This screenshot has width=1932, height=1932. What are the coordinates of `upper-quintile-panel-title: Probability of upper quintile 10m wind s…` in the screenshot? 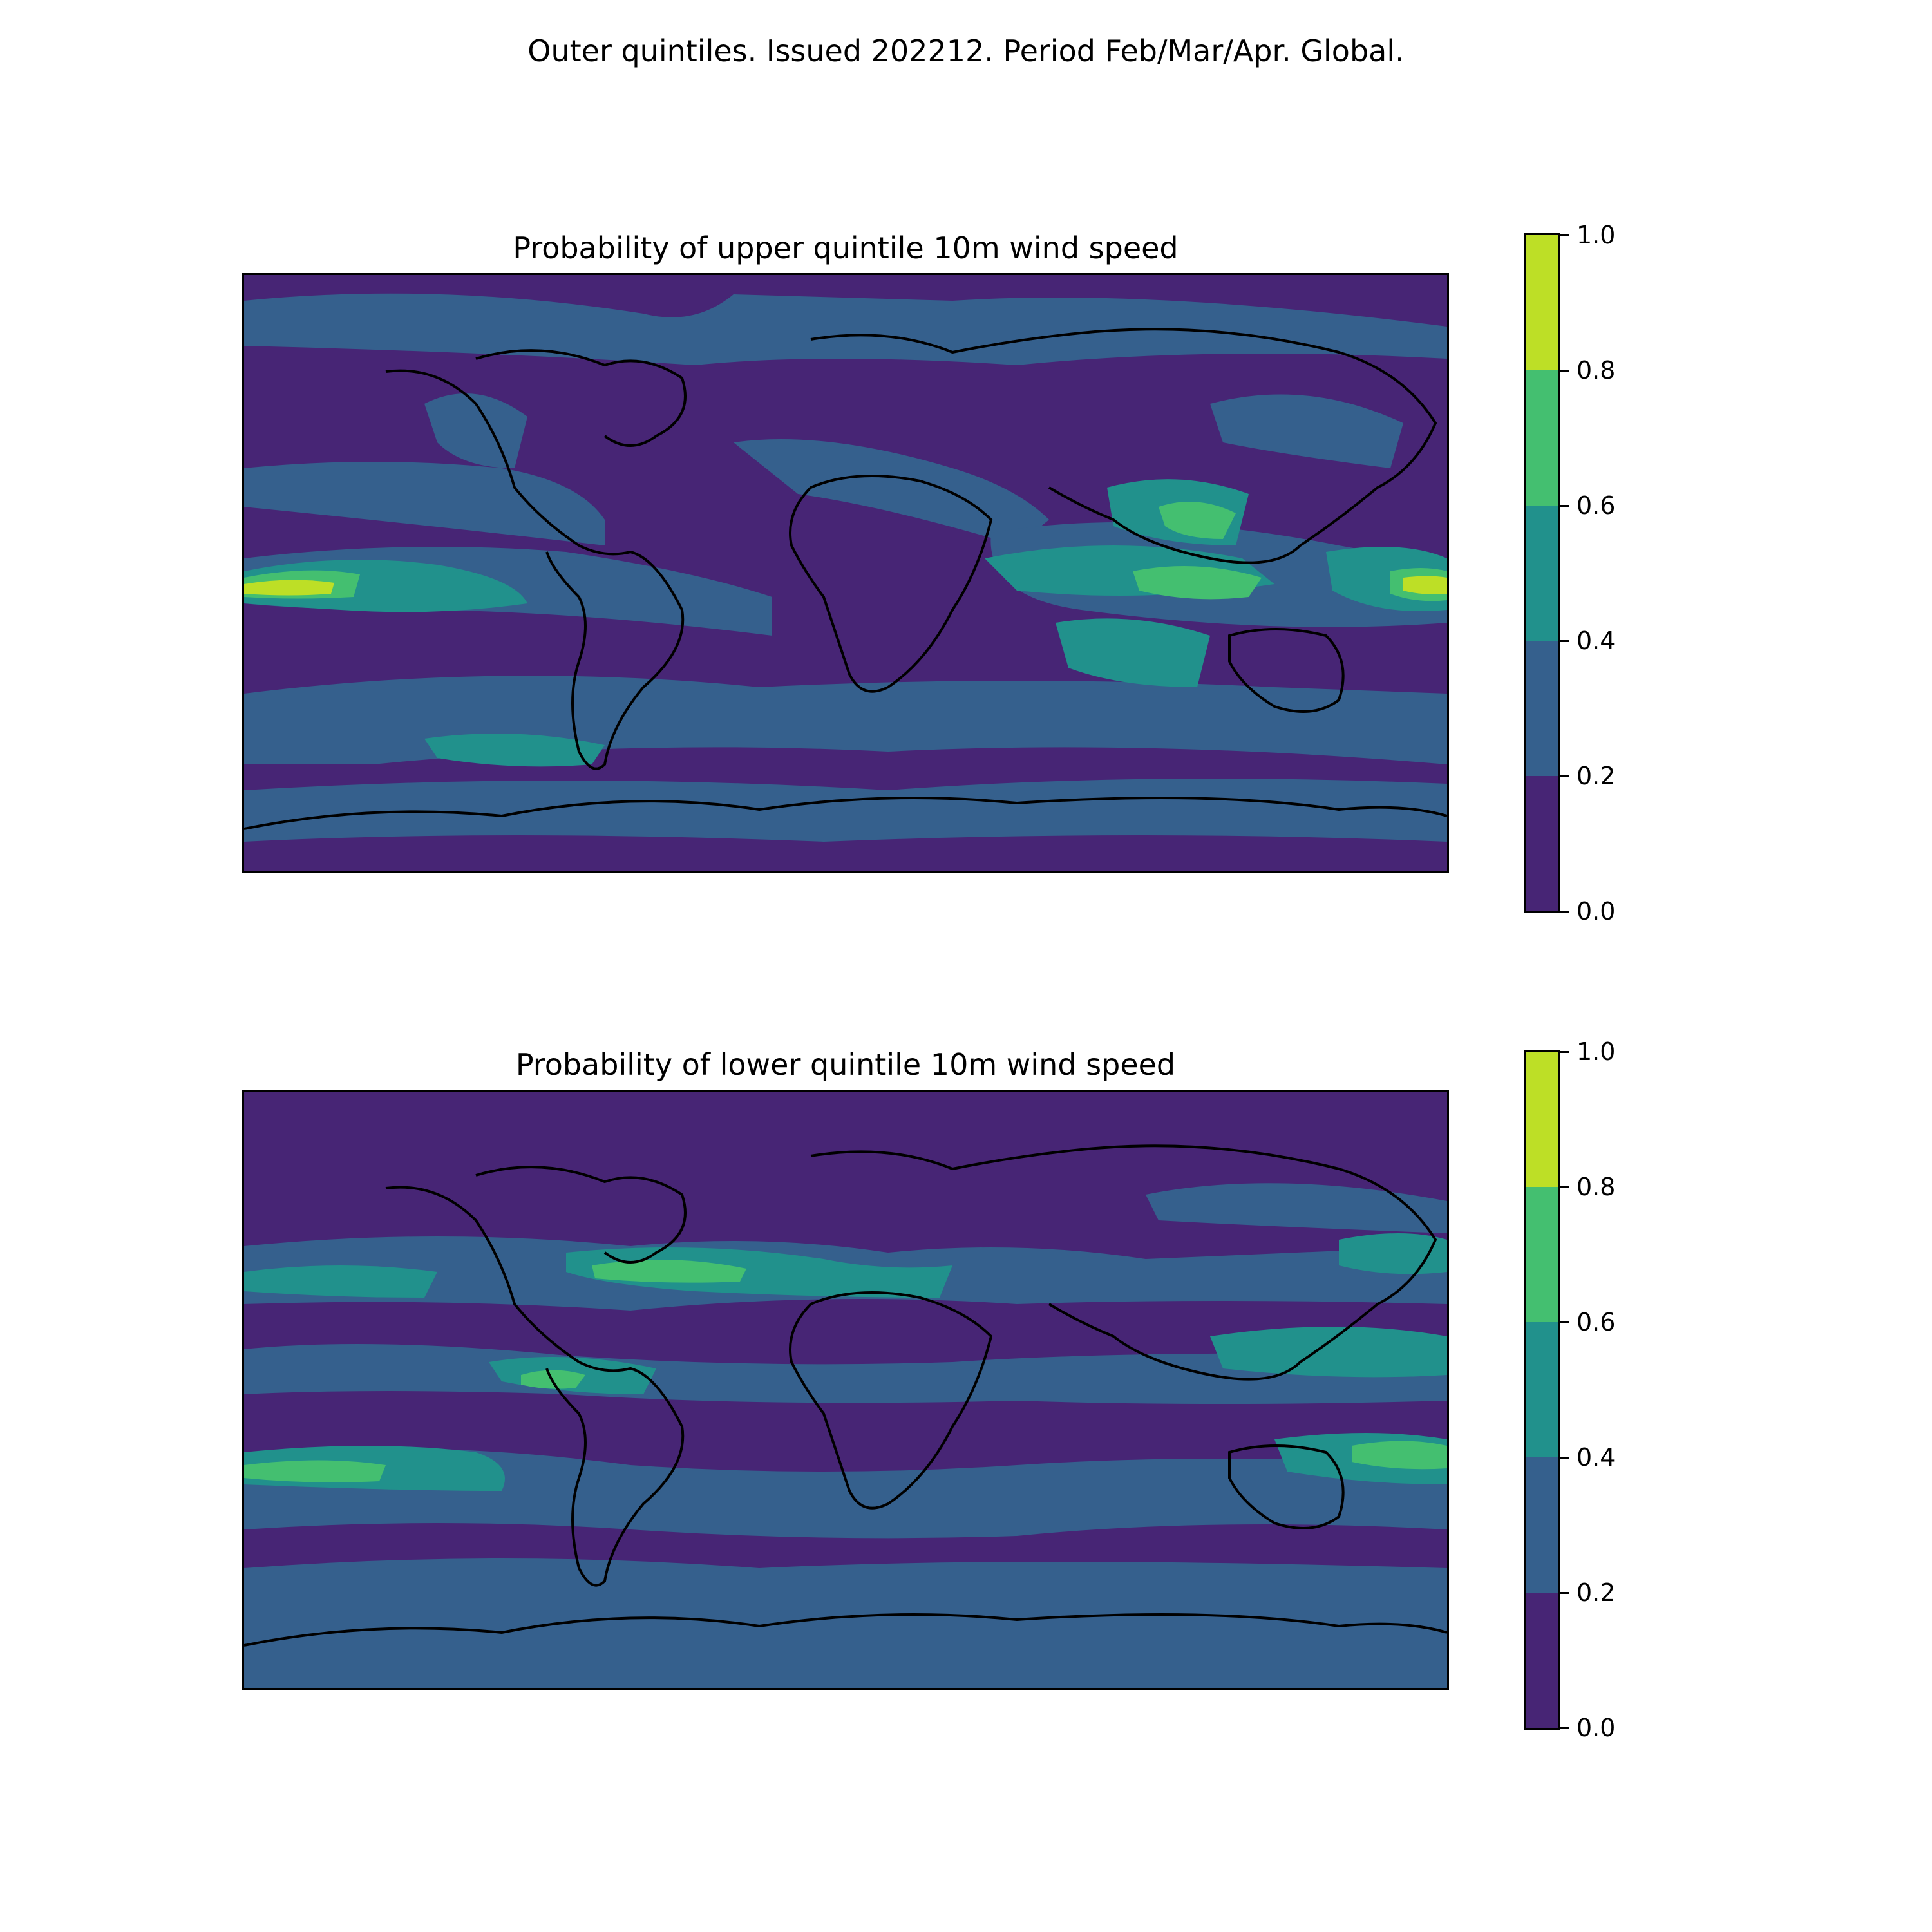 It's located at (846, 248).